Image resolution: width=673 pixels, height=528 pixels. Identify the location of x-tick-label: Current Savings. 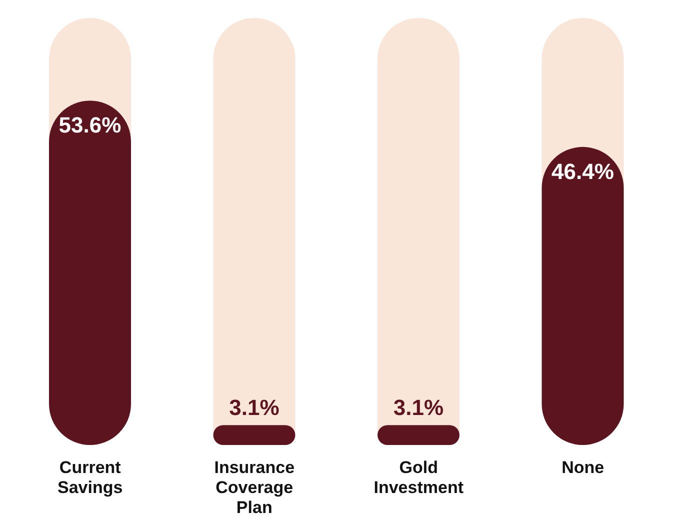
(90, 477).